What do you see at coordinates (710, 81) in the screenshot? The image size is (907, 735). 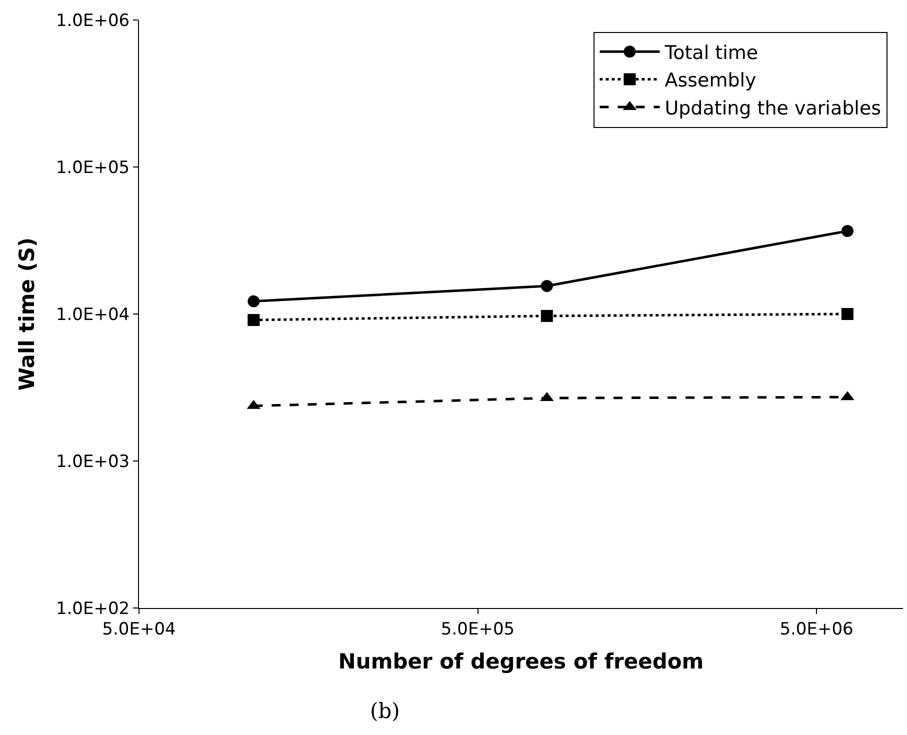 I see `legend-label: Assembly` at bounding box center [710, 81].